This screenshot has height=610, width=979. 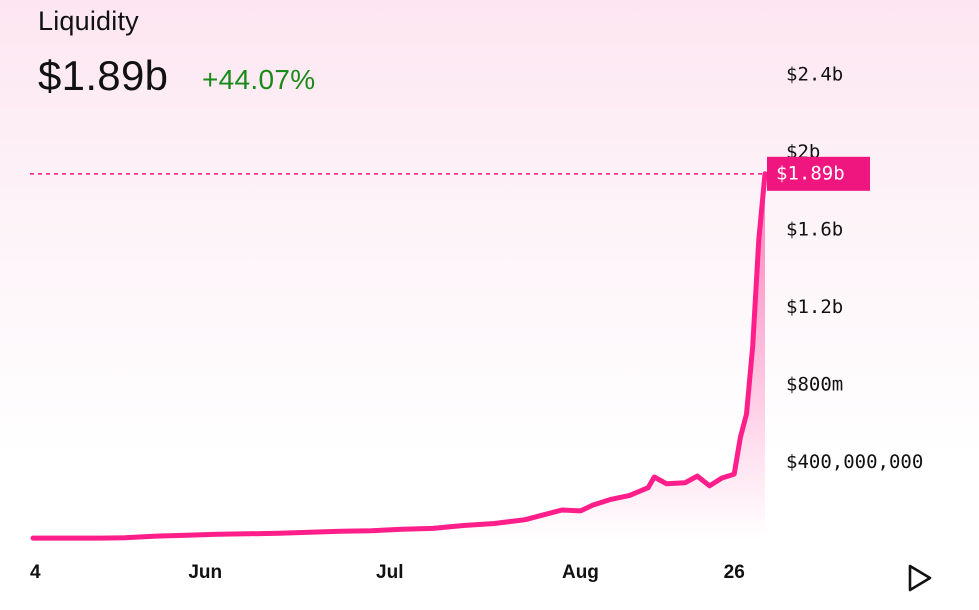 What do you see at coordinates (814, 385) in the screenshot?
I see `y-tick-label: $800m` at bounding box center [814, 385].